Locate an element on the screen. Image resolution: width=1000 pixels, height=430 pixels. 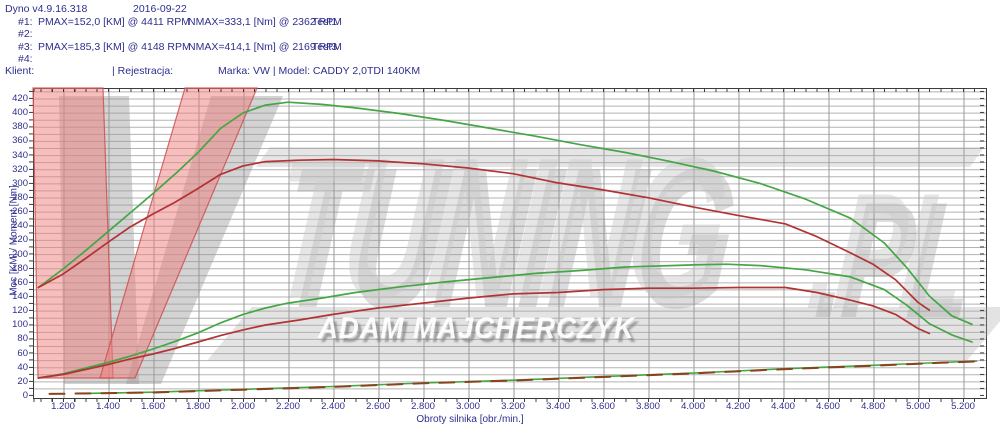
run3-pmax: PMAX=185,3 [KM] @ 4148 RPM is located at coordinates (114, 47).